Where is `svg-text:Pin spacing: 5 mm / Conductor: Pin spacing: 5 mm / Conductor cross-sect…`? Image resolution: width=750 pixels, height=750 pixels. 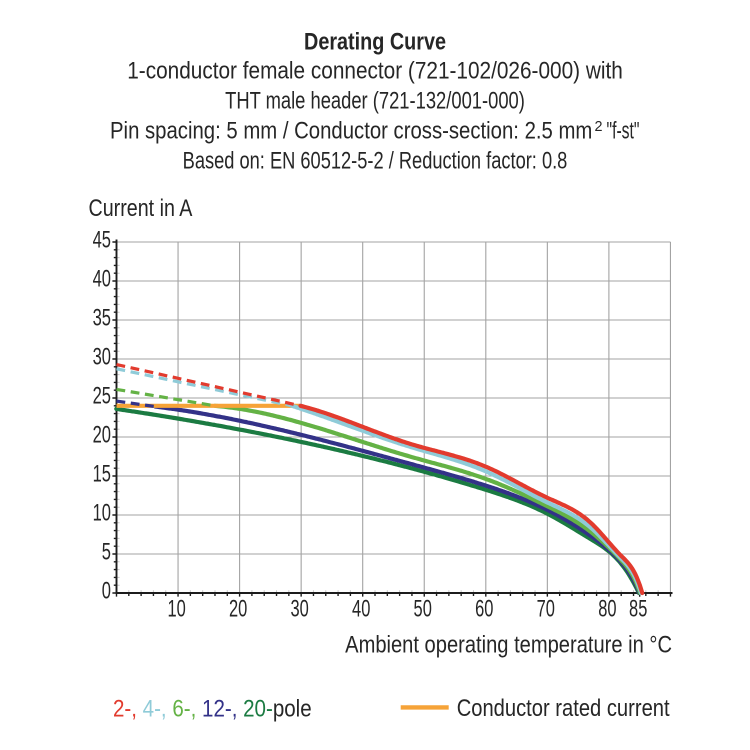 svg-text:Pin spacing: 5 mm / Conductor: Pin spacing: 5 mm / Conductor cross-sect… is located at coordinates (351, 130).